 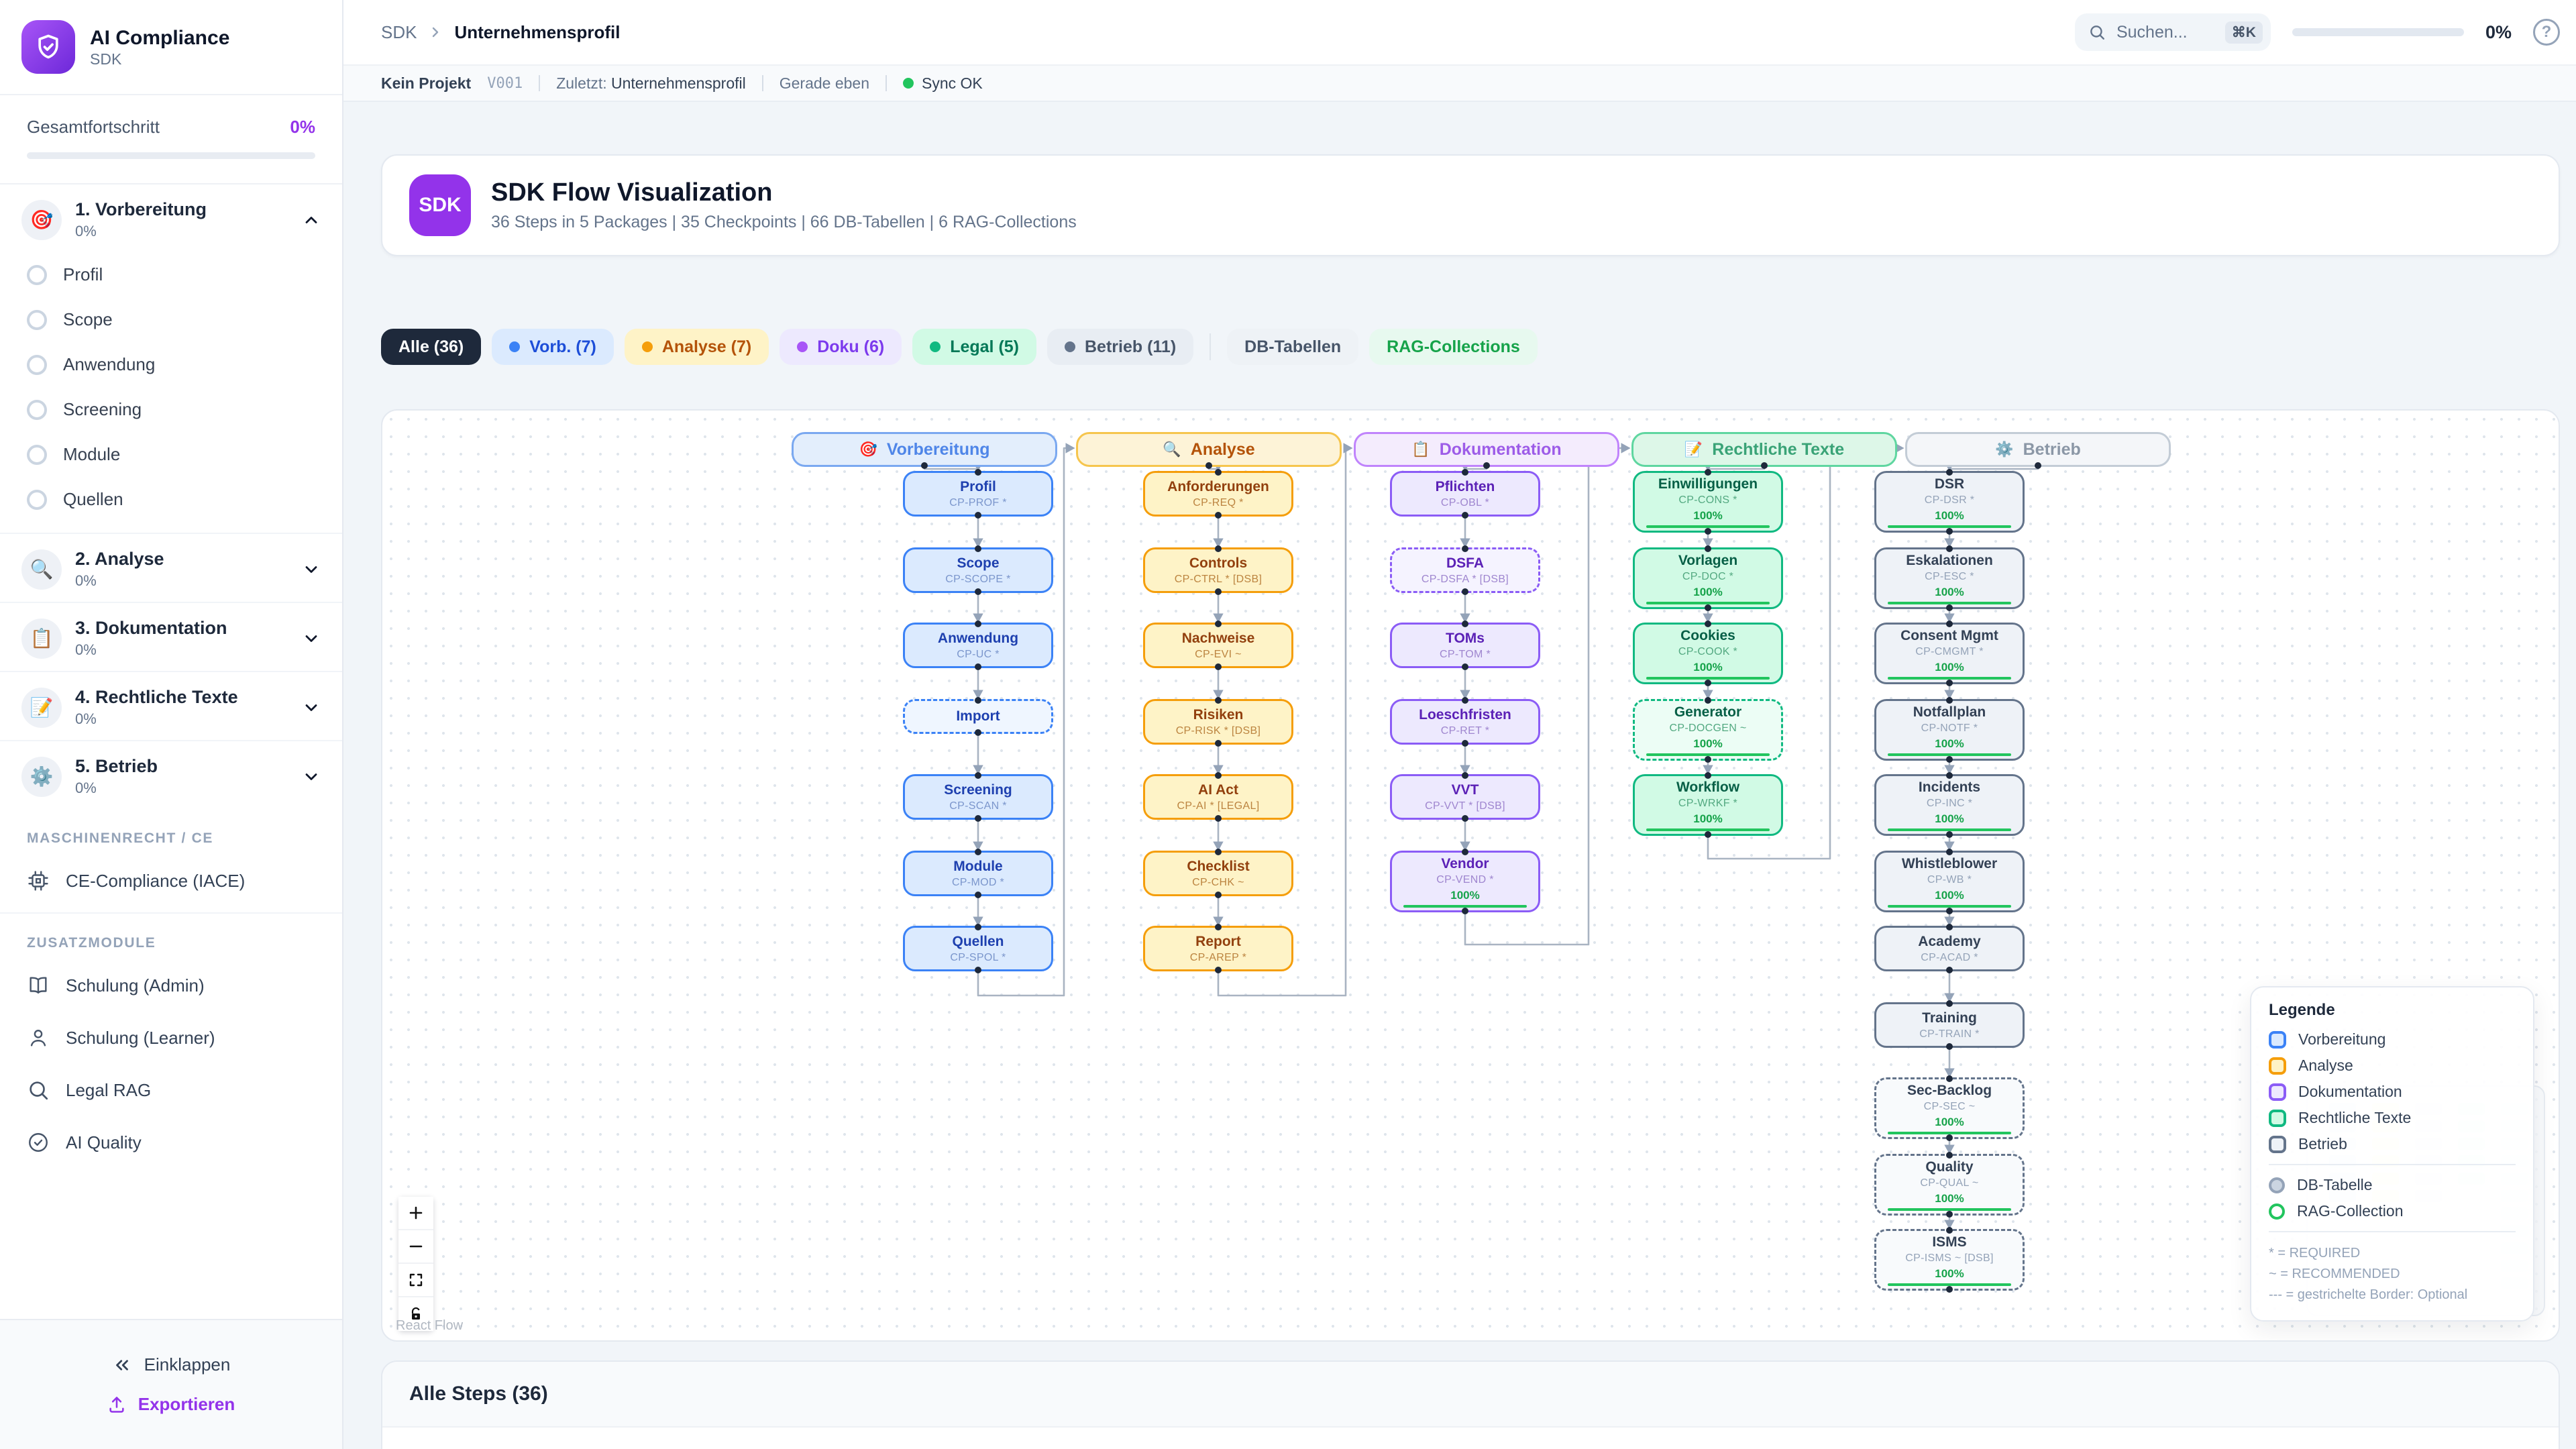 I want to click on flow-node-incidents: Incidents CP-INC * 100%, so click(x=1949, y=805).